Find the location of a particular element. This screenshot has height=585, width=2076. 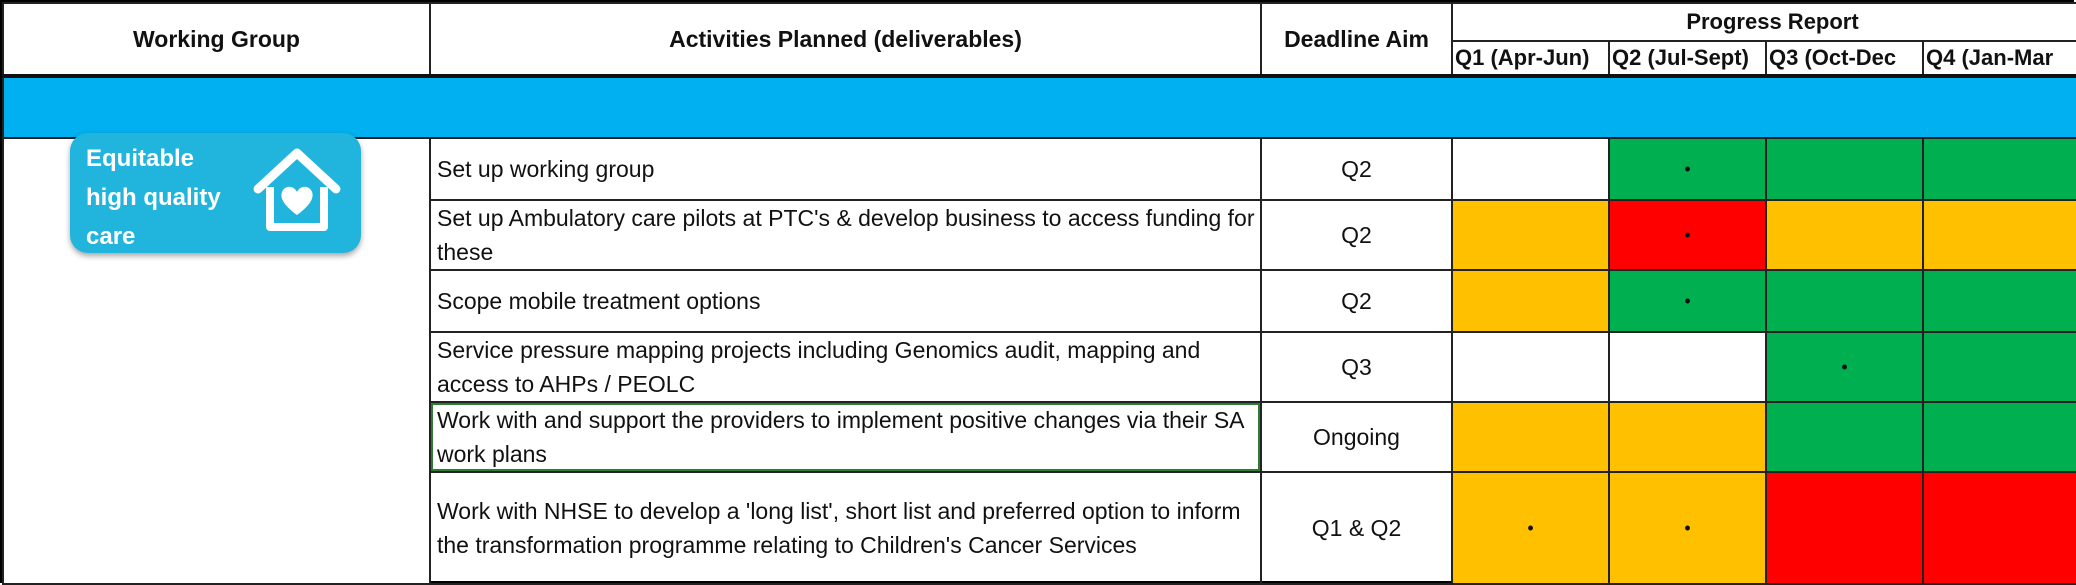

header-deadline: Deadline Aim is located at coordinates (1356, 39).